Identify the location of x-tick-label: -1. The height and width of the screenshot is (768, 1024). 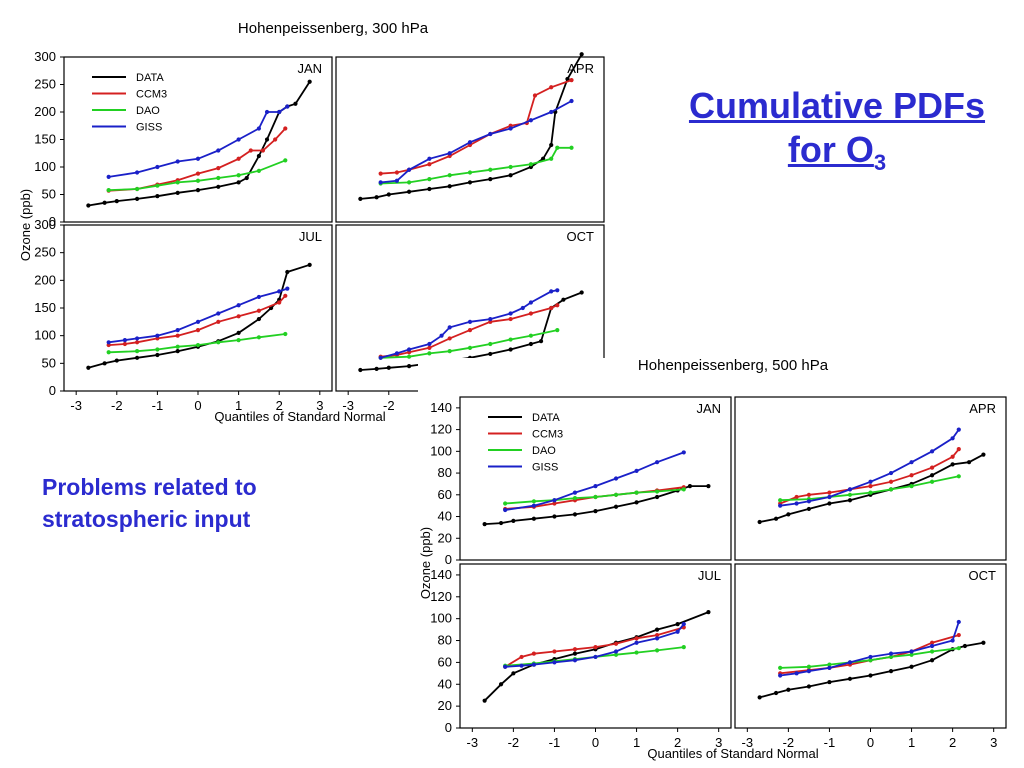
(555, 742).